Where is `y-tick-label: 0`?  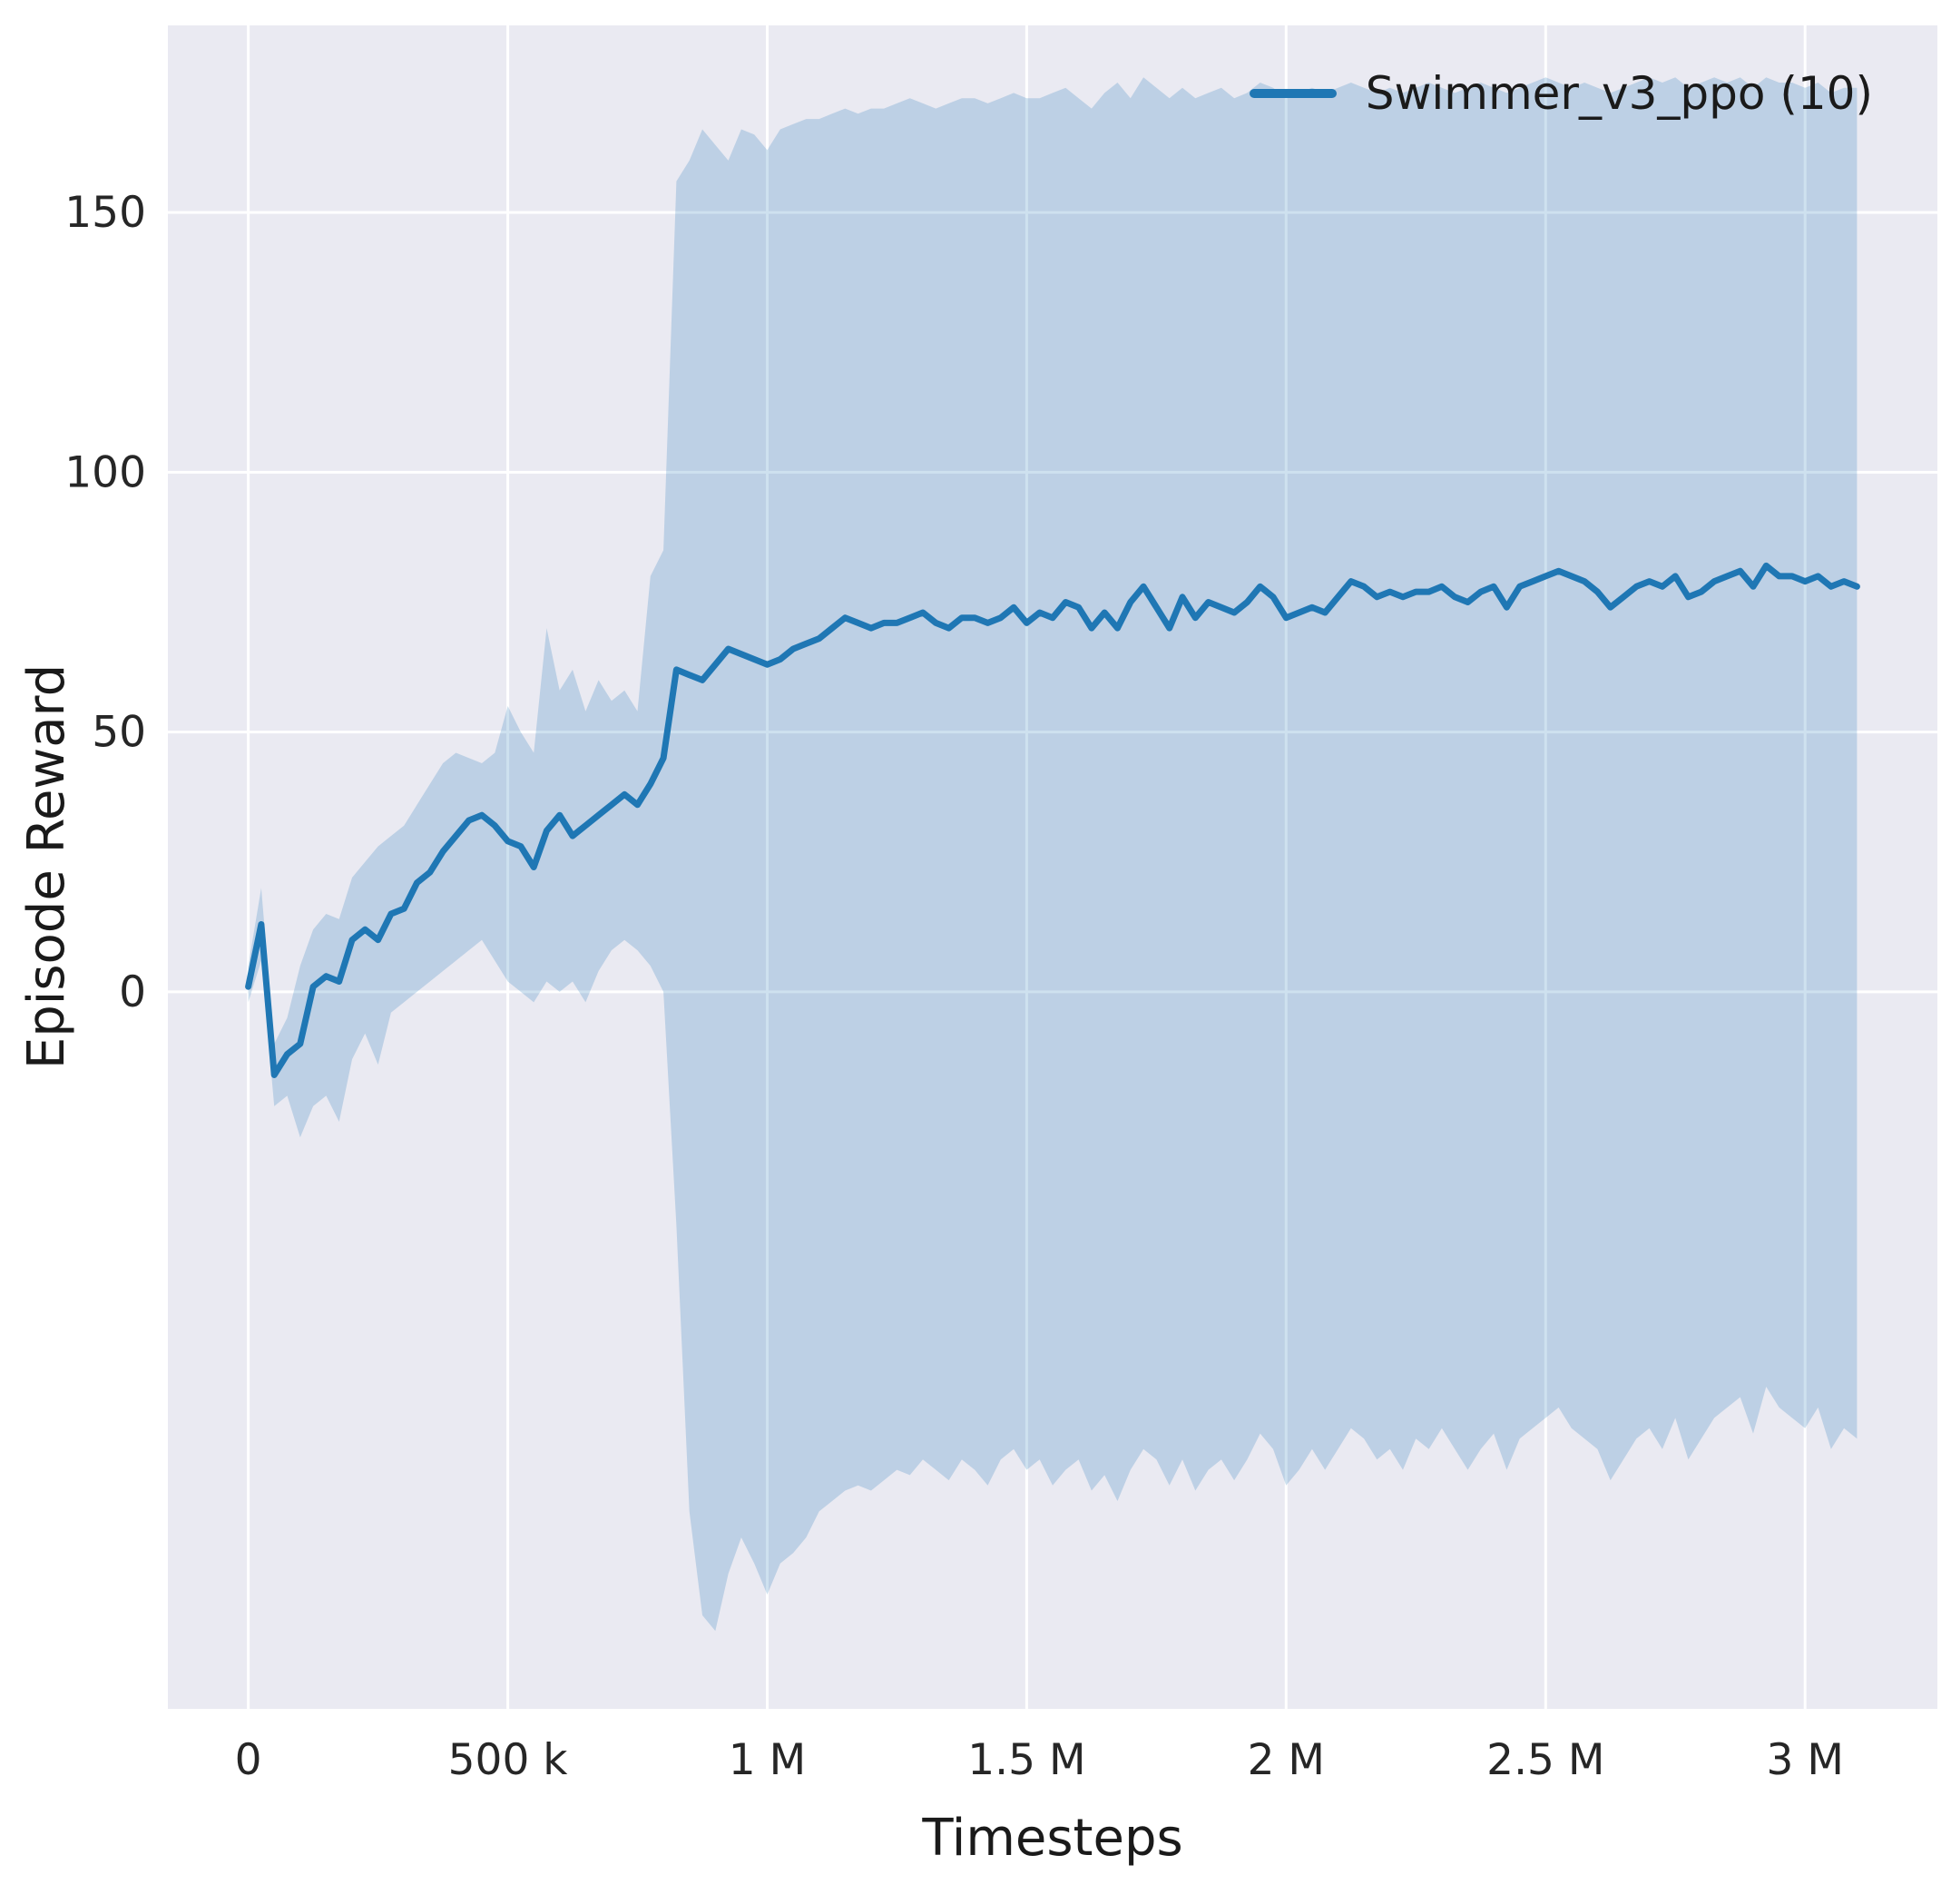
y-tick-label: 0 is located at coordinates (132, 992).